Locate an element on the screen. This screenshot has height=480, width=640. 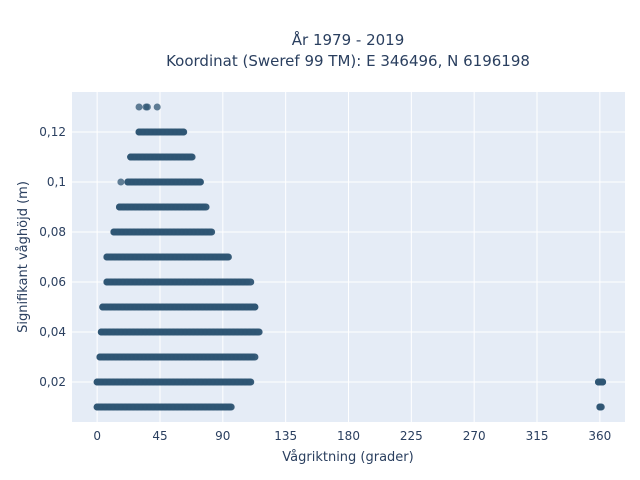
y-tick-label: 0,1 is located at coordinates (56, 182).